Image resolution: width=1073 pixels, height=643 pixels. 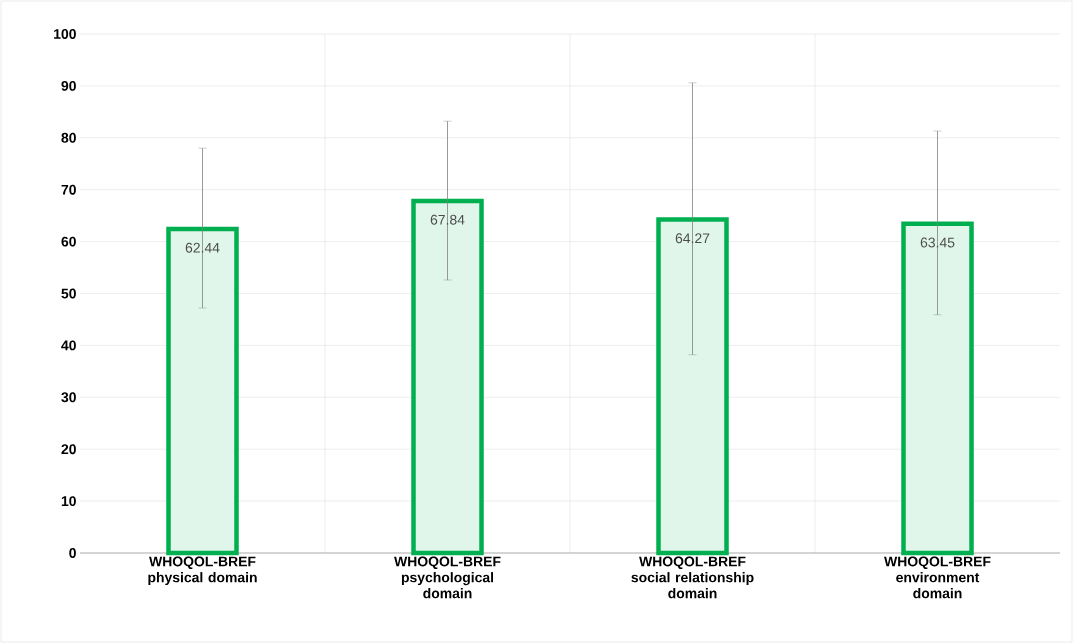 I want to click on y-tick-label: 10, so click(x=68, y=501).